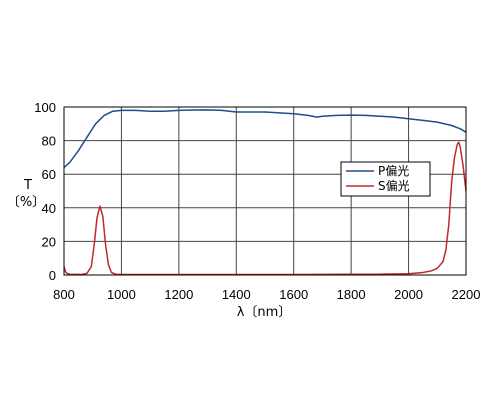 The height and width of the screenshot is (417, 500). Describe the element at coordinates (26, 202) in the screenshot. I see `y-axis-label-bottom: 〔%〕` at that location.